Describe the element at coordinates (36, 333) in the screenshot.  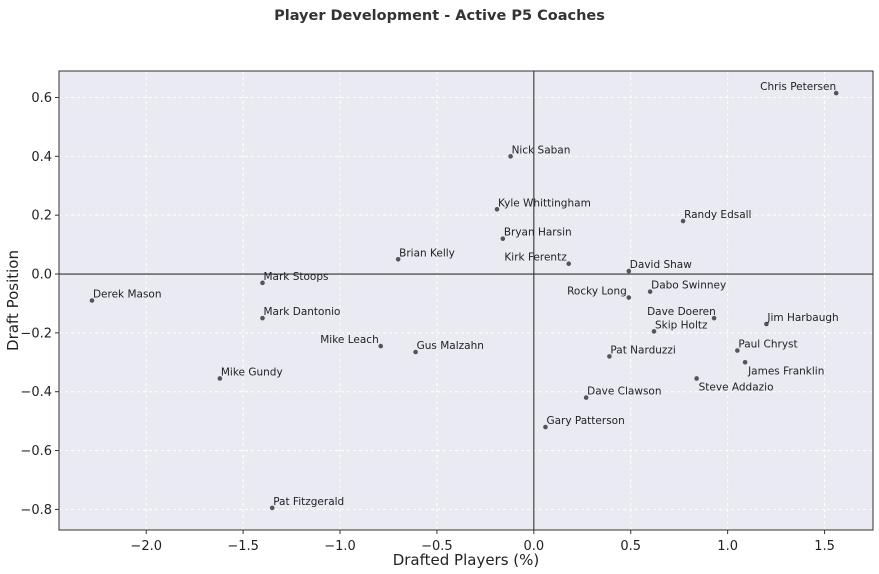
I see `y-tick-label: −0.2` at that location.